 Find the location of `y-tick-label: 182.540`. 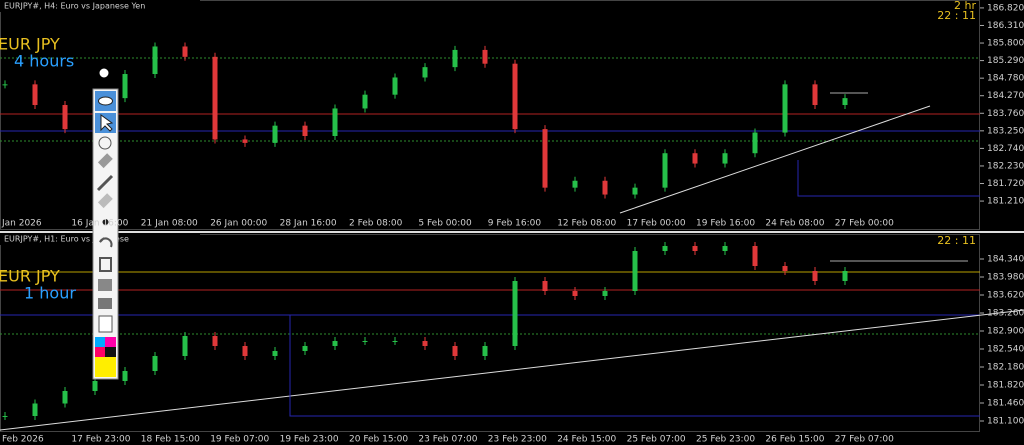

y-tick-label: 182.540 is located at coordinates (1005, 350).